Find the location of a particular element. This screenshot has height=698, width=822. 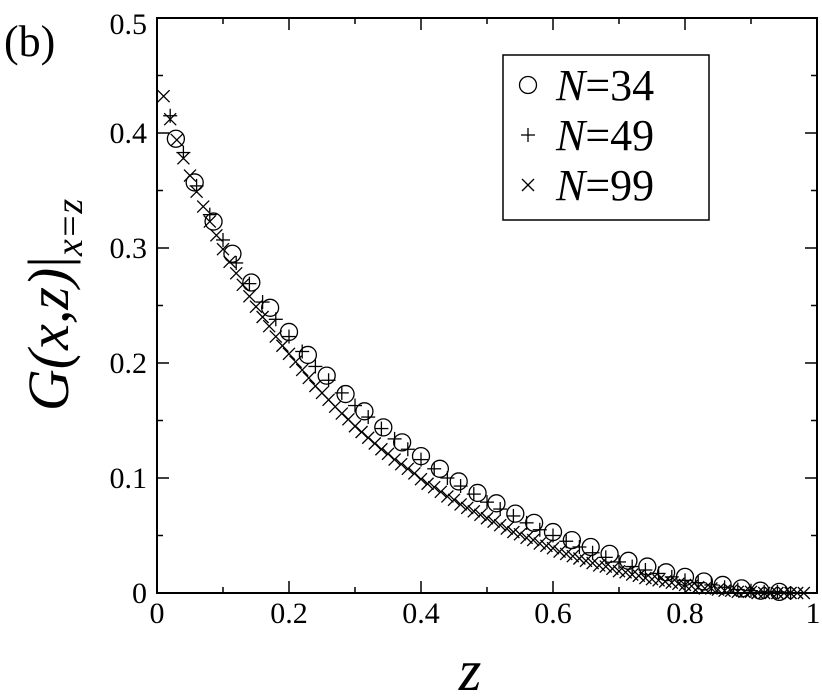

x-tick-label: 0.2 is located at coordinates (289, 613).